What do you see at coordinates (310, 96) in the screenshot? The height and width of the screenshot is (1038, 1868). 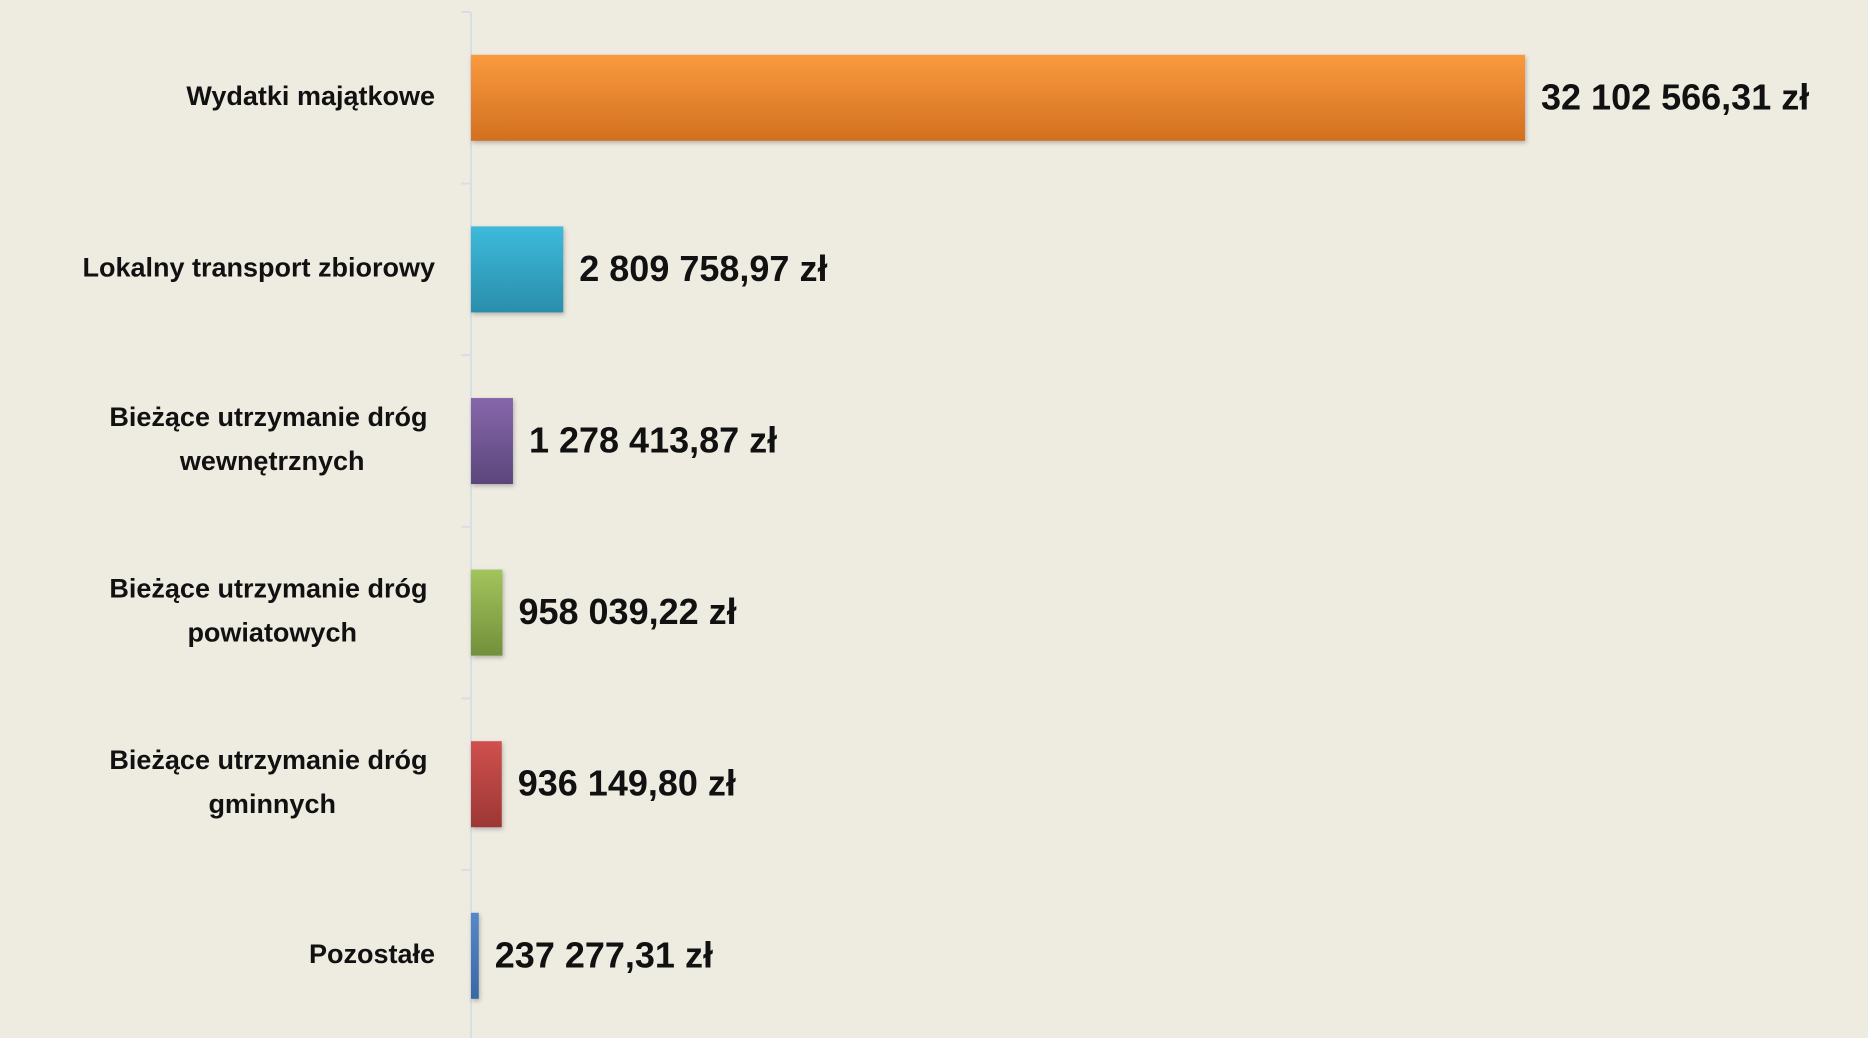 I see `category-label: Wydatki majątkowe` at bounding box center [310, 96].